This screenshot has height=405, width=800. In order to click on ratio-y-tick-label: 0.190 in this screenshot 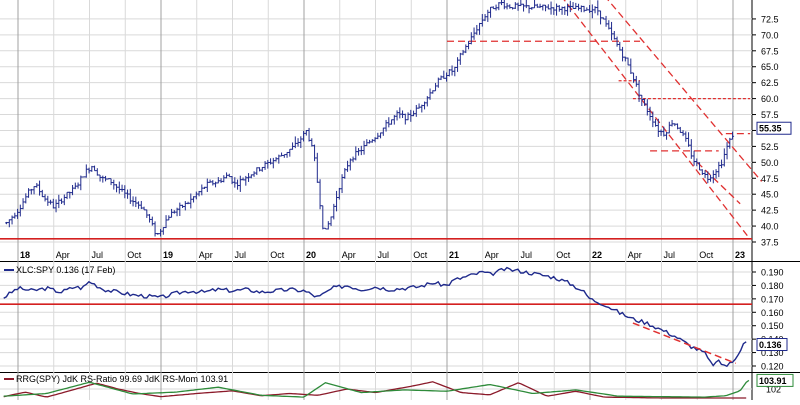, I will do `click(772, 273)`.